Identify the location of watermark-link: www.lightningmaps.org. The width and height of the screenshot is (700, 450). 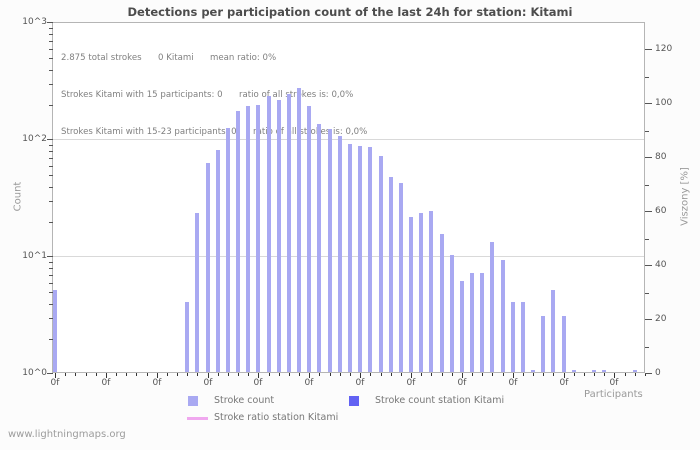
(67, 434).